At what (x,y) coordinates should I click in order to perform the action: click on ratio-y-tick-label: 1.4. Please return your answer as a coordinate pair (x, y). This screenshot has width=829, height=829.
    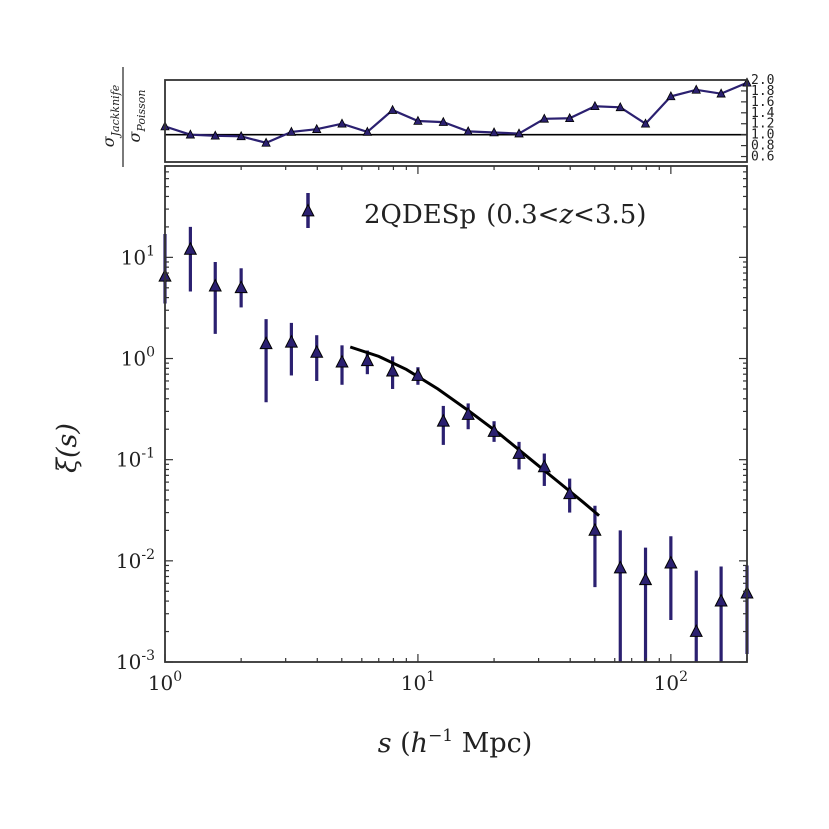
    Looking at the image, I should click on (763, 113).